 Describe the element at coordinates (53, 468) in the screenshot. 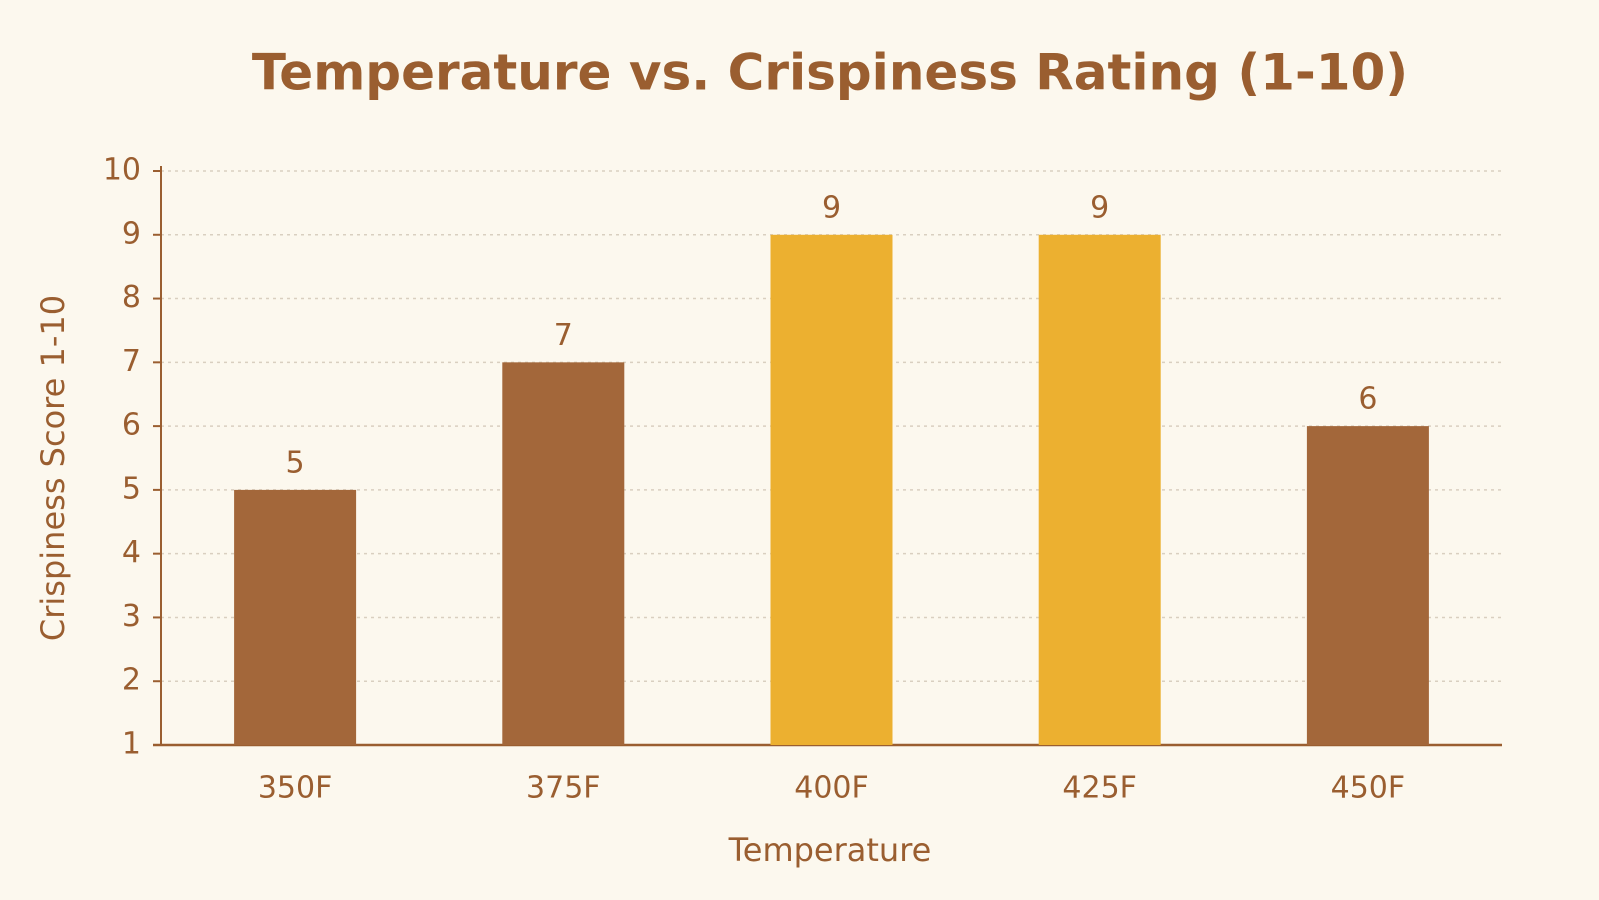

I see `y-axis-label: Crispiness Score 1-10` at that location.